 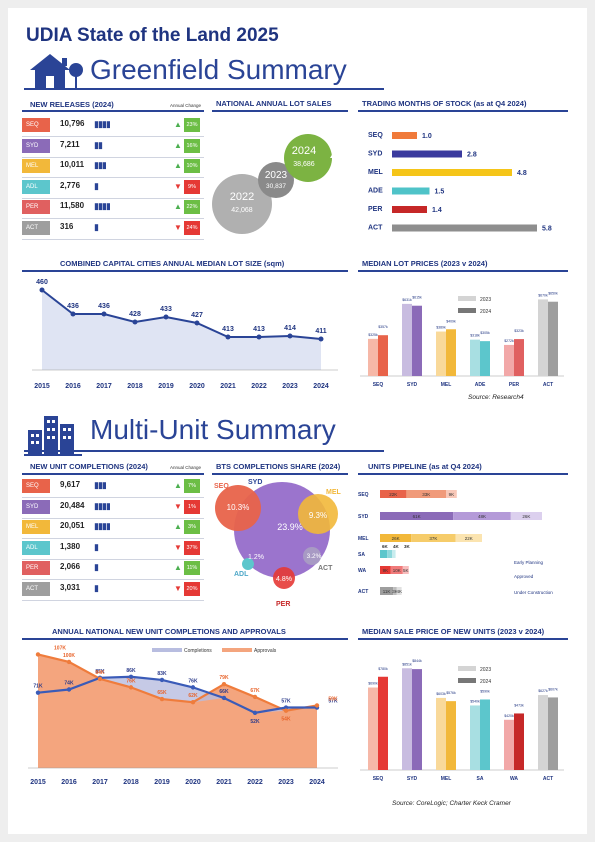 What do you see at coordinates (36, 125) in the screenshot?
I see `region-badge: SEQ` at bounding box center [36, 125].